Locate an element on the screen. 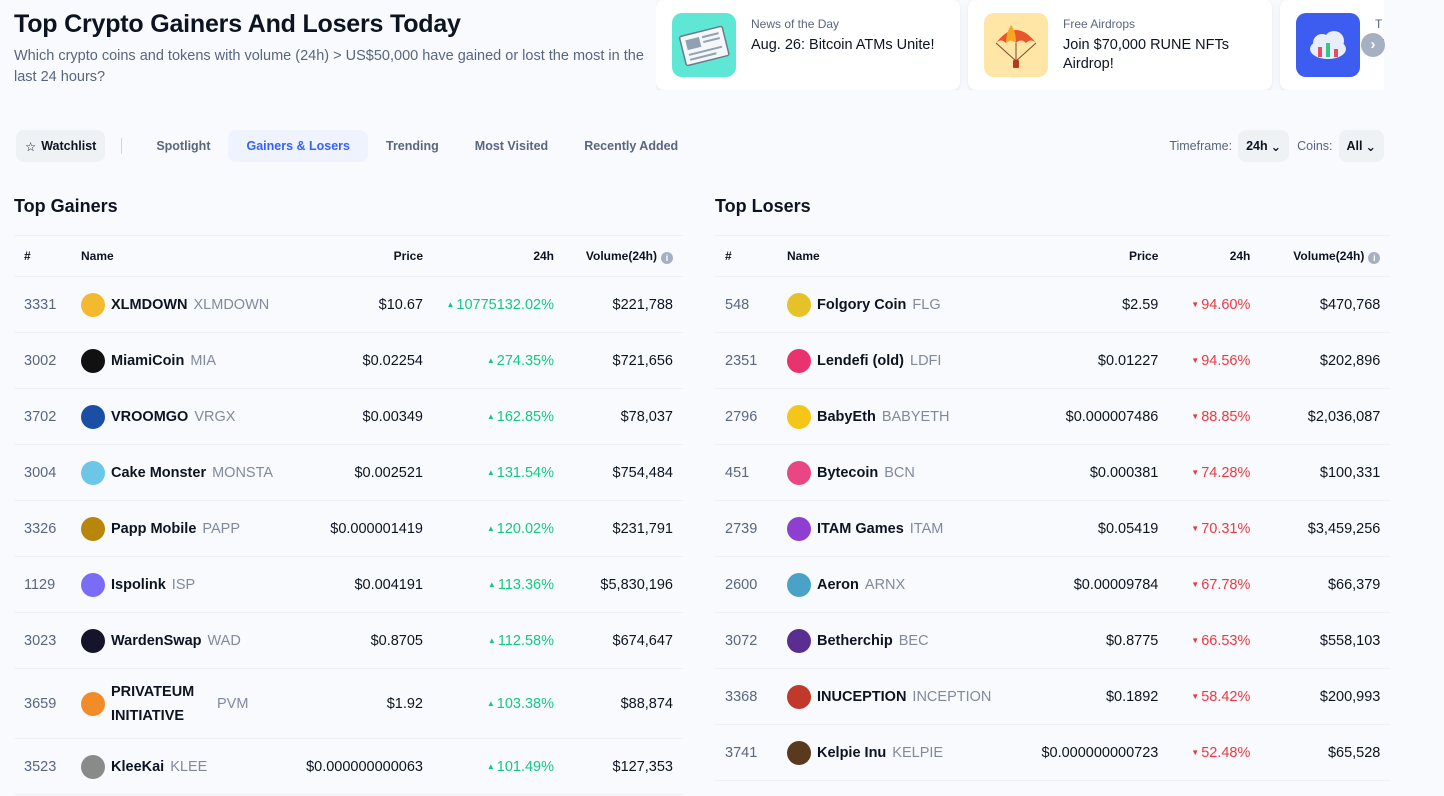 Image resolution: width=1444 pixels, height=796 pixels. coins-label: Coins: is located at coordinates (1315, 146).